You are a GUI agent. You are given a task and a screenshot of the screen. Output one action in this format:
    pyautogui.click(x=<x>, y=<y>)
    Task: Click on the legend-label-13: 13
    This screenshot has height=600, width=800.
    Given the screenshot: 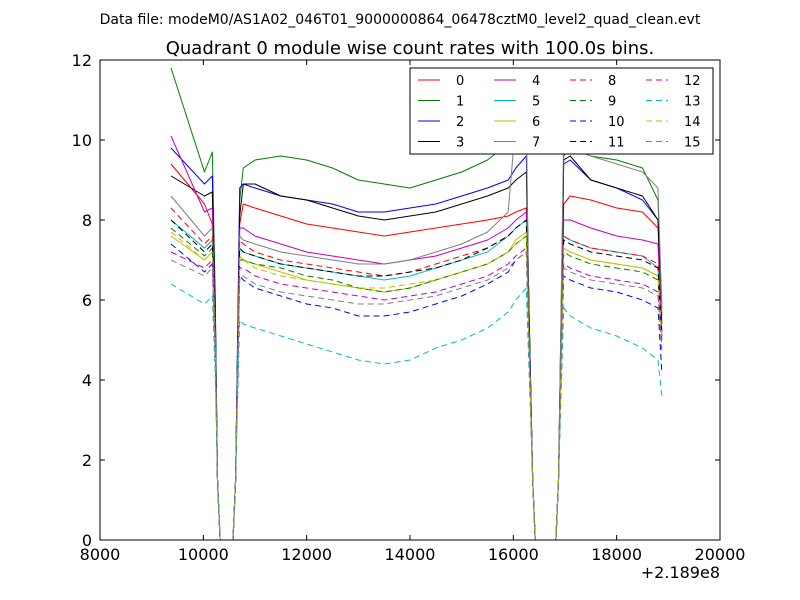 What is the action you would take?
    pyautogui.click(x=692, y=102)
    